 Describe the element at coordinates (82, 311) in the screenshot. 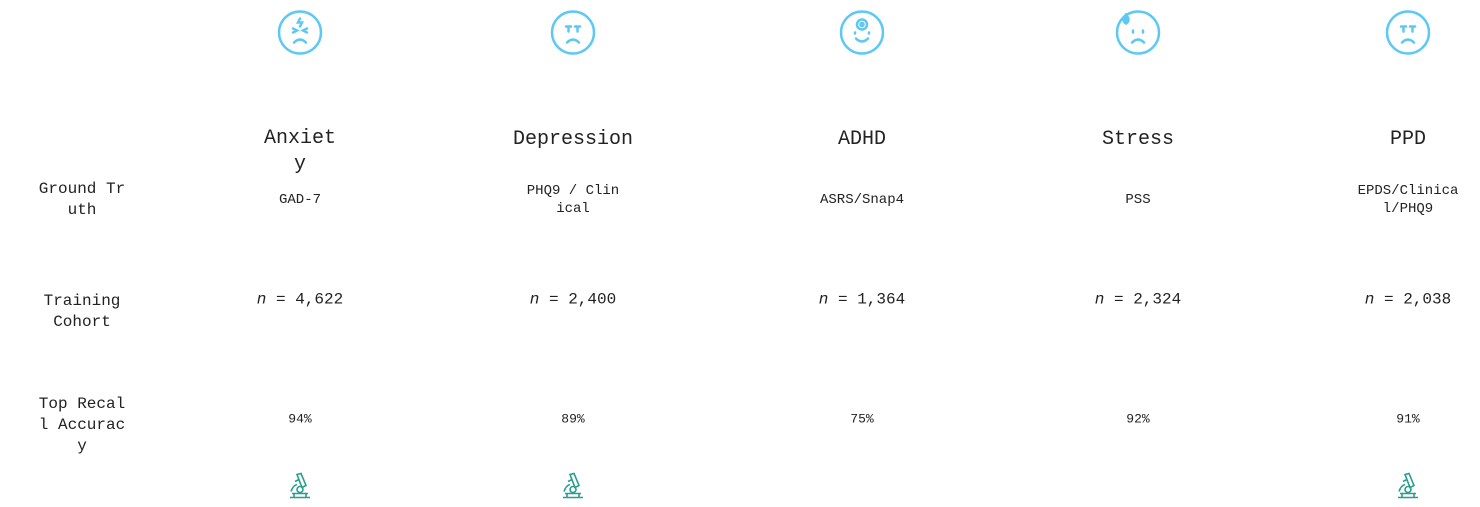

I see `row-label: Training Cohort` at that location.